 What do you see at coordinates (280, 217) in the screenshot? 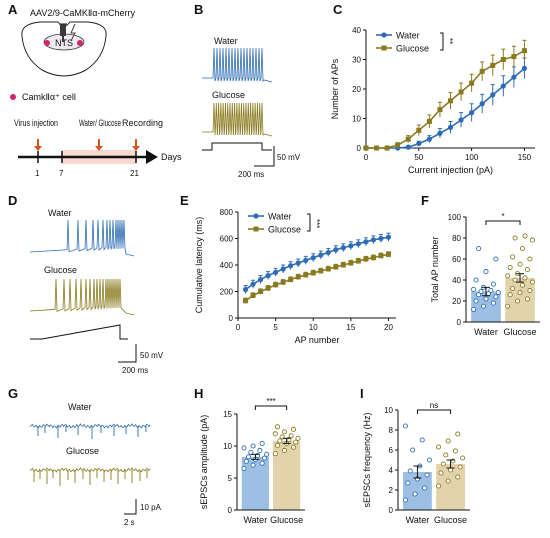
I see `legend-label: Water` at bounding box center [280, 217].